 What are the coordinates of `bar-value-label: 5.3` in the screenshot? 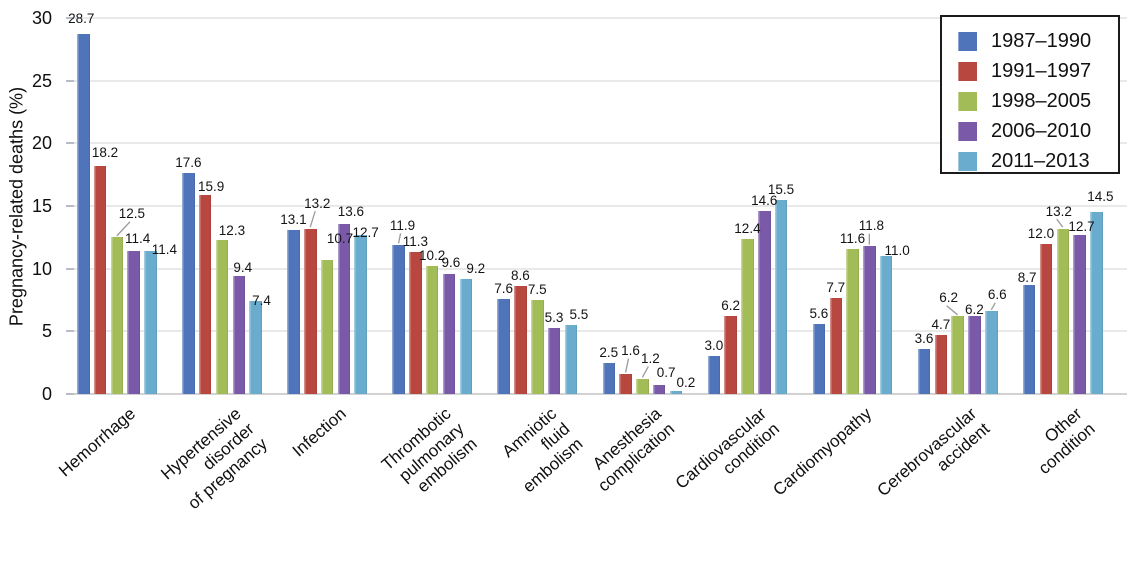 It's located at (554, 317).